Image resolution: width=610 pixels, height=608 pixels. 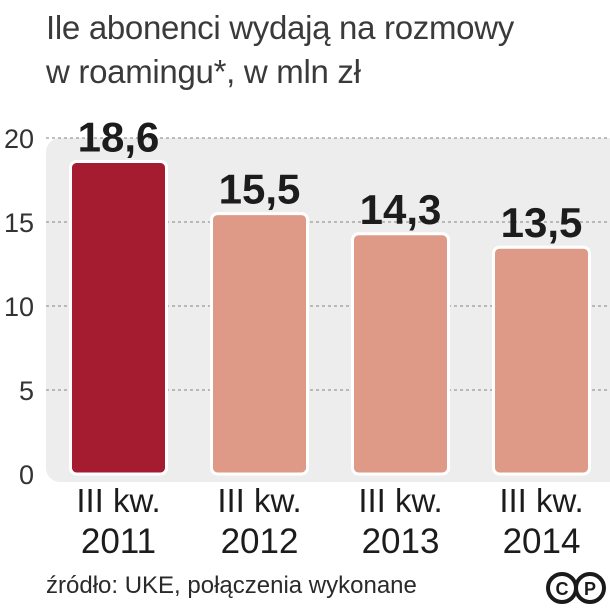 I want to click on copyright-cp-icon: C P, so click(x=576, y=588).